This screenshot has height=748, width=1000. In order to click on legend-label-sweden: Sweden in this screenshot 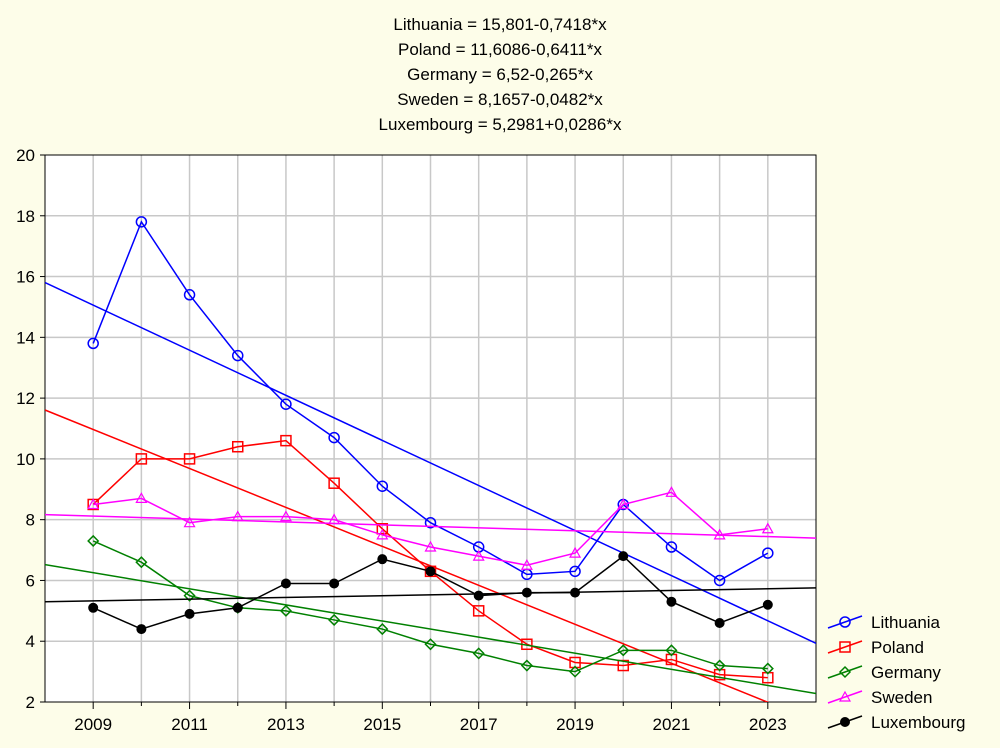, I will do `click(901, 697)`.